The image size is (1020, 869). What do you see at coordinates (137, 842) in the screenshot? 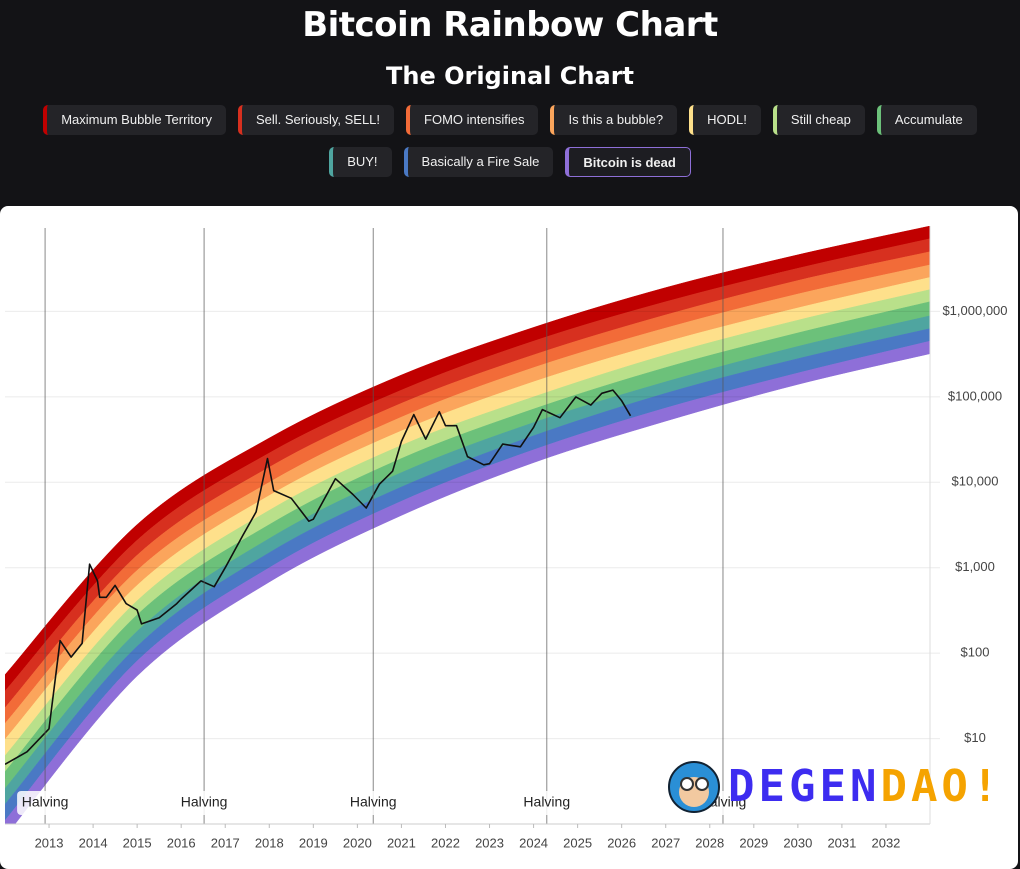
I see `x-tick-label: 2015` at bounding box center [137, 842].